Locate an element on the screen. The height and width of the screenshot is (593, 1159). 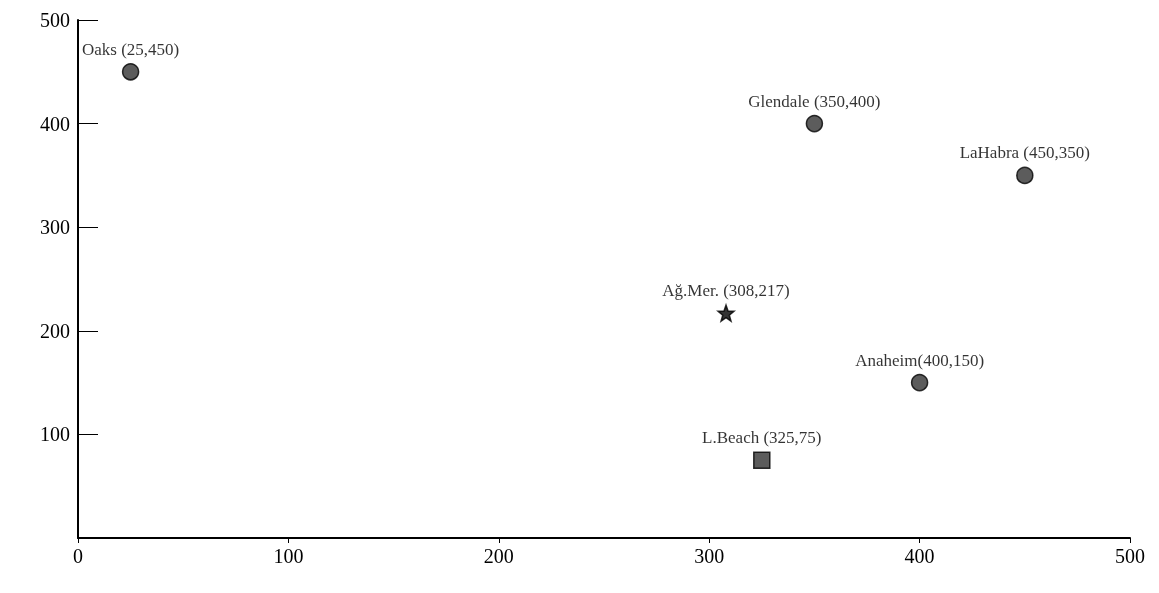
y-tick-label: 400 is located at coordinates (55, 123).